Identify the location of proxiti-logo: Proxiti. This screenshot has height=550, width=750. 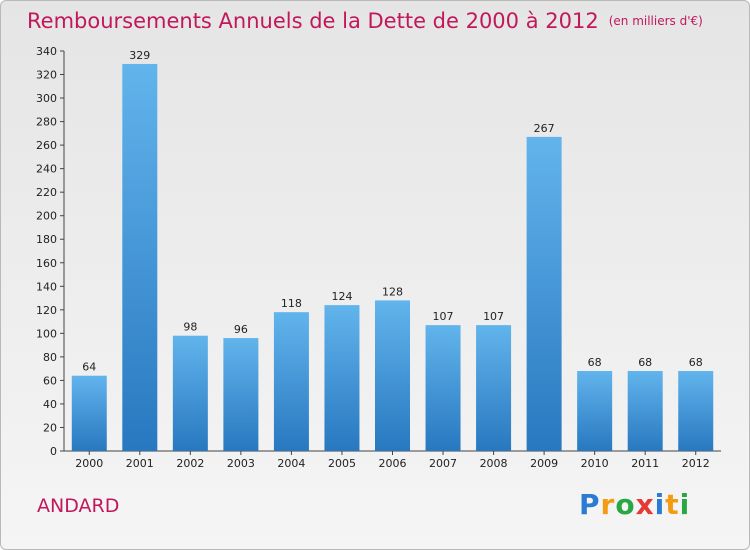
(634, 504).